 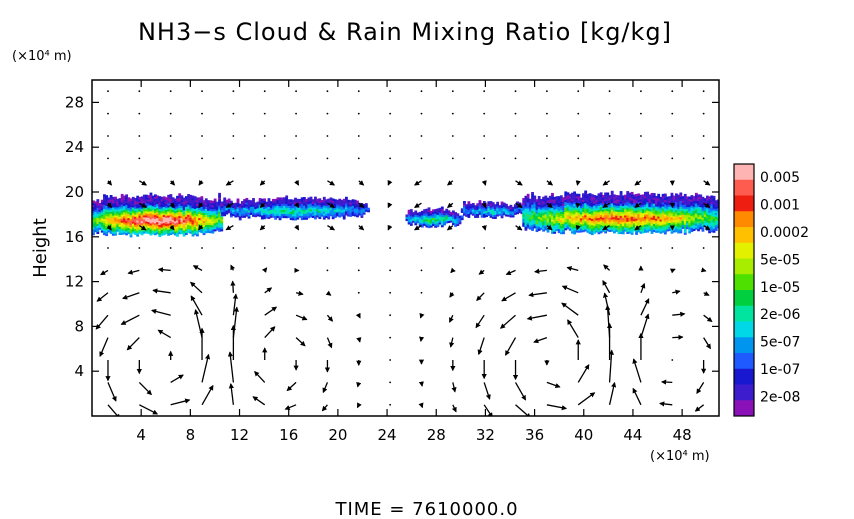 I want to click on y-tick-label: 28, so click(x=74, y=102).